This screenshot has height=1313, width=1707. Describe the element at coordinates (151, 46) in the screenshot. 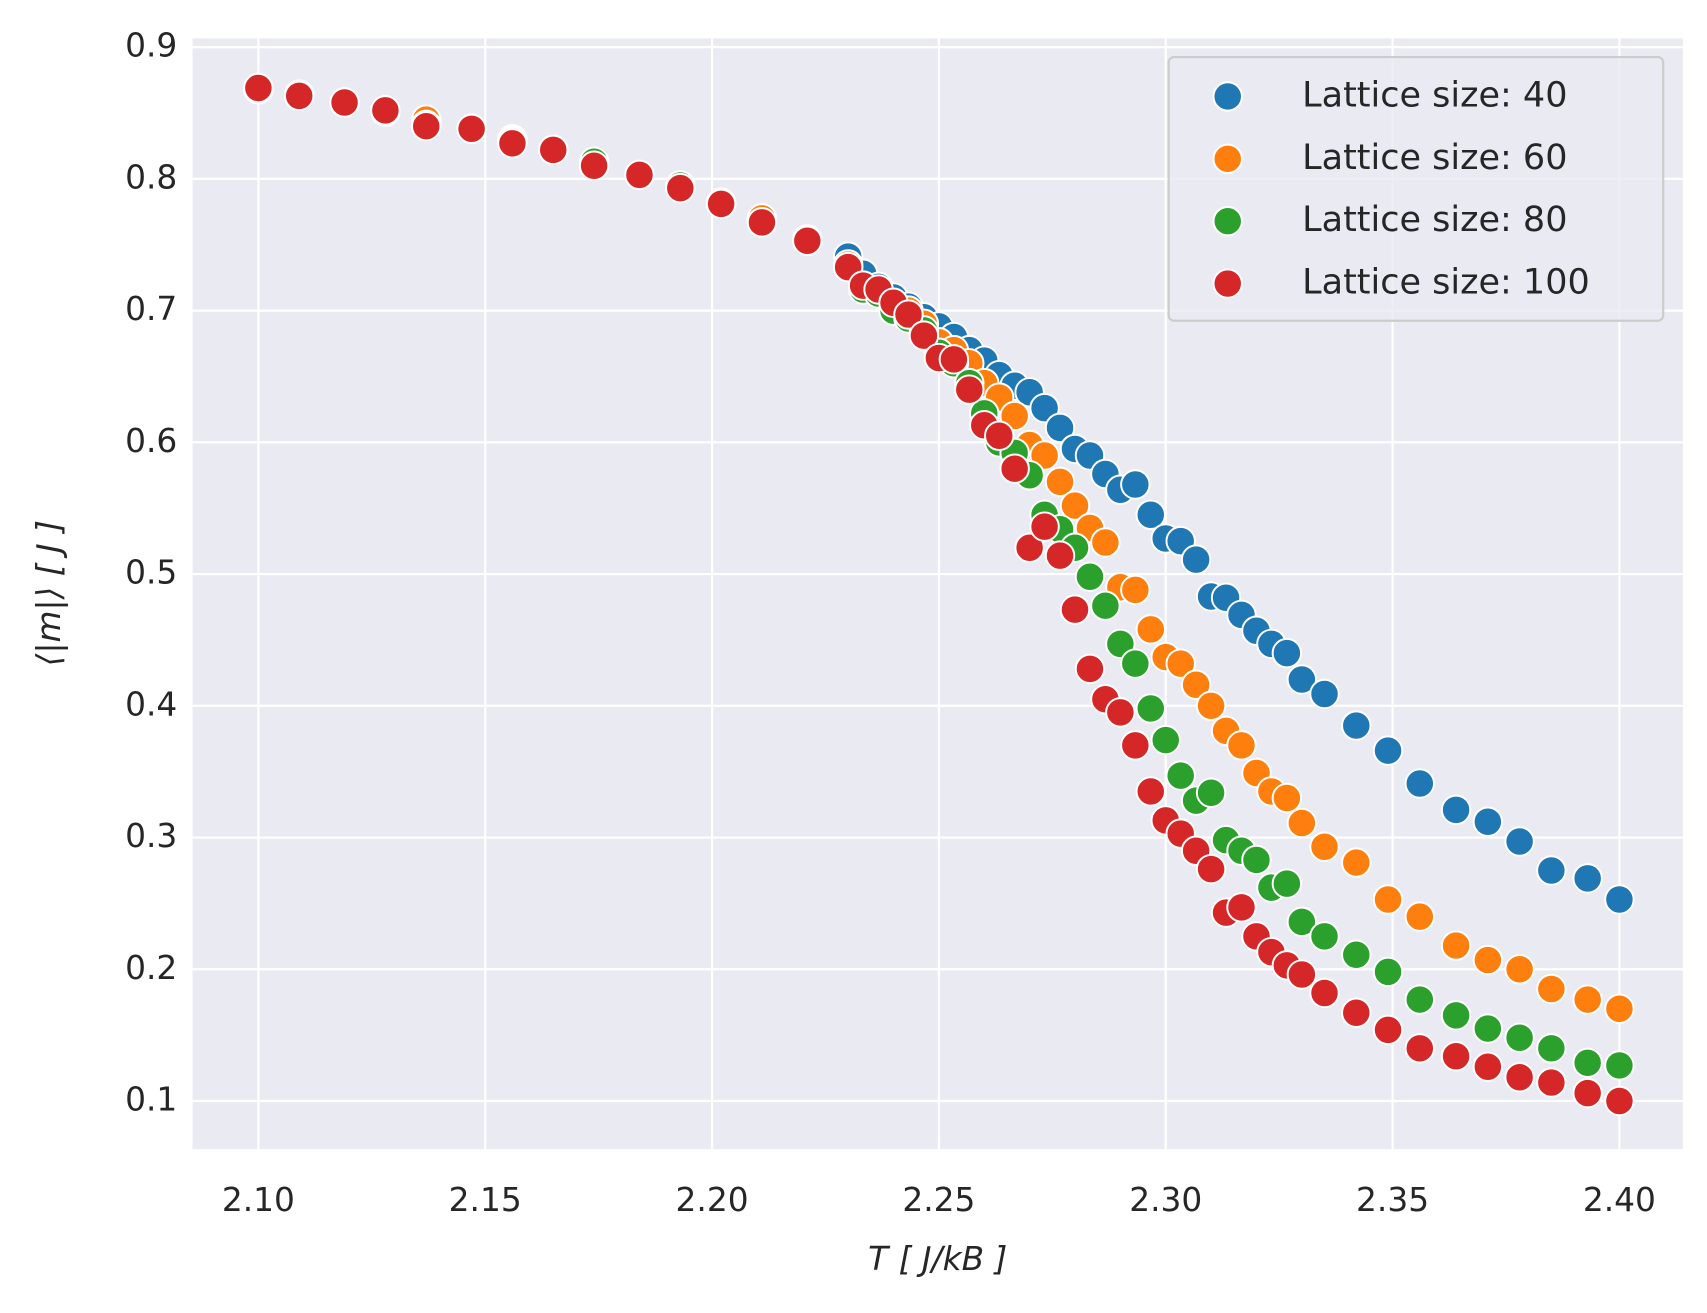

I see `y-tick-label: 0.9` at that location.